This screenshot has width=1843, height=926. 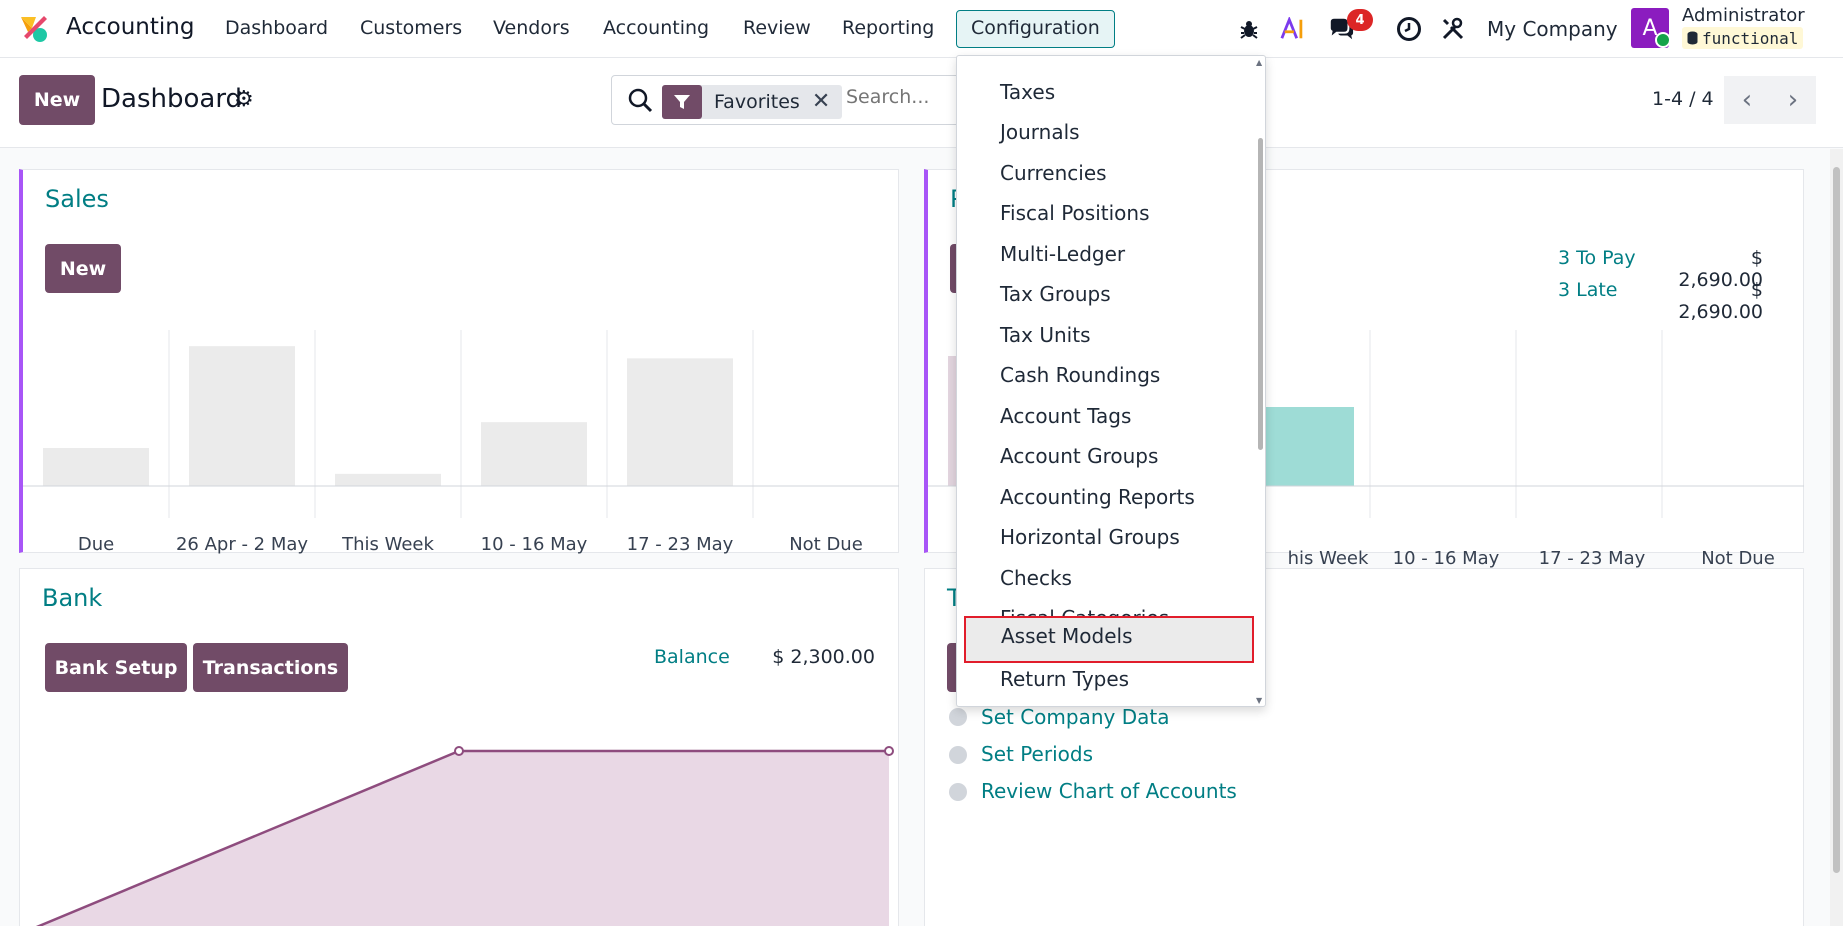 What do you see at coordinates (1037, 754) in the screenshot?
I see `step-set-periods: Set Periods` at bounding box center [1037, 754].